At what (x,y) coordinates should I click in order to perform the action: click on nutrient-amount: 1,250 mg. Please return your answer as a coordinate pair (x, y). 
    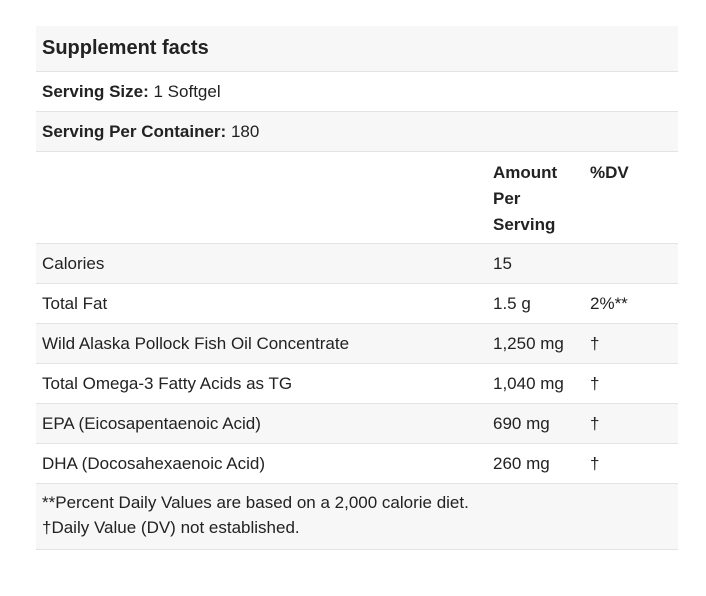
    Looking at the image, I should click on (528, 343).